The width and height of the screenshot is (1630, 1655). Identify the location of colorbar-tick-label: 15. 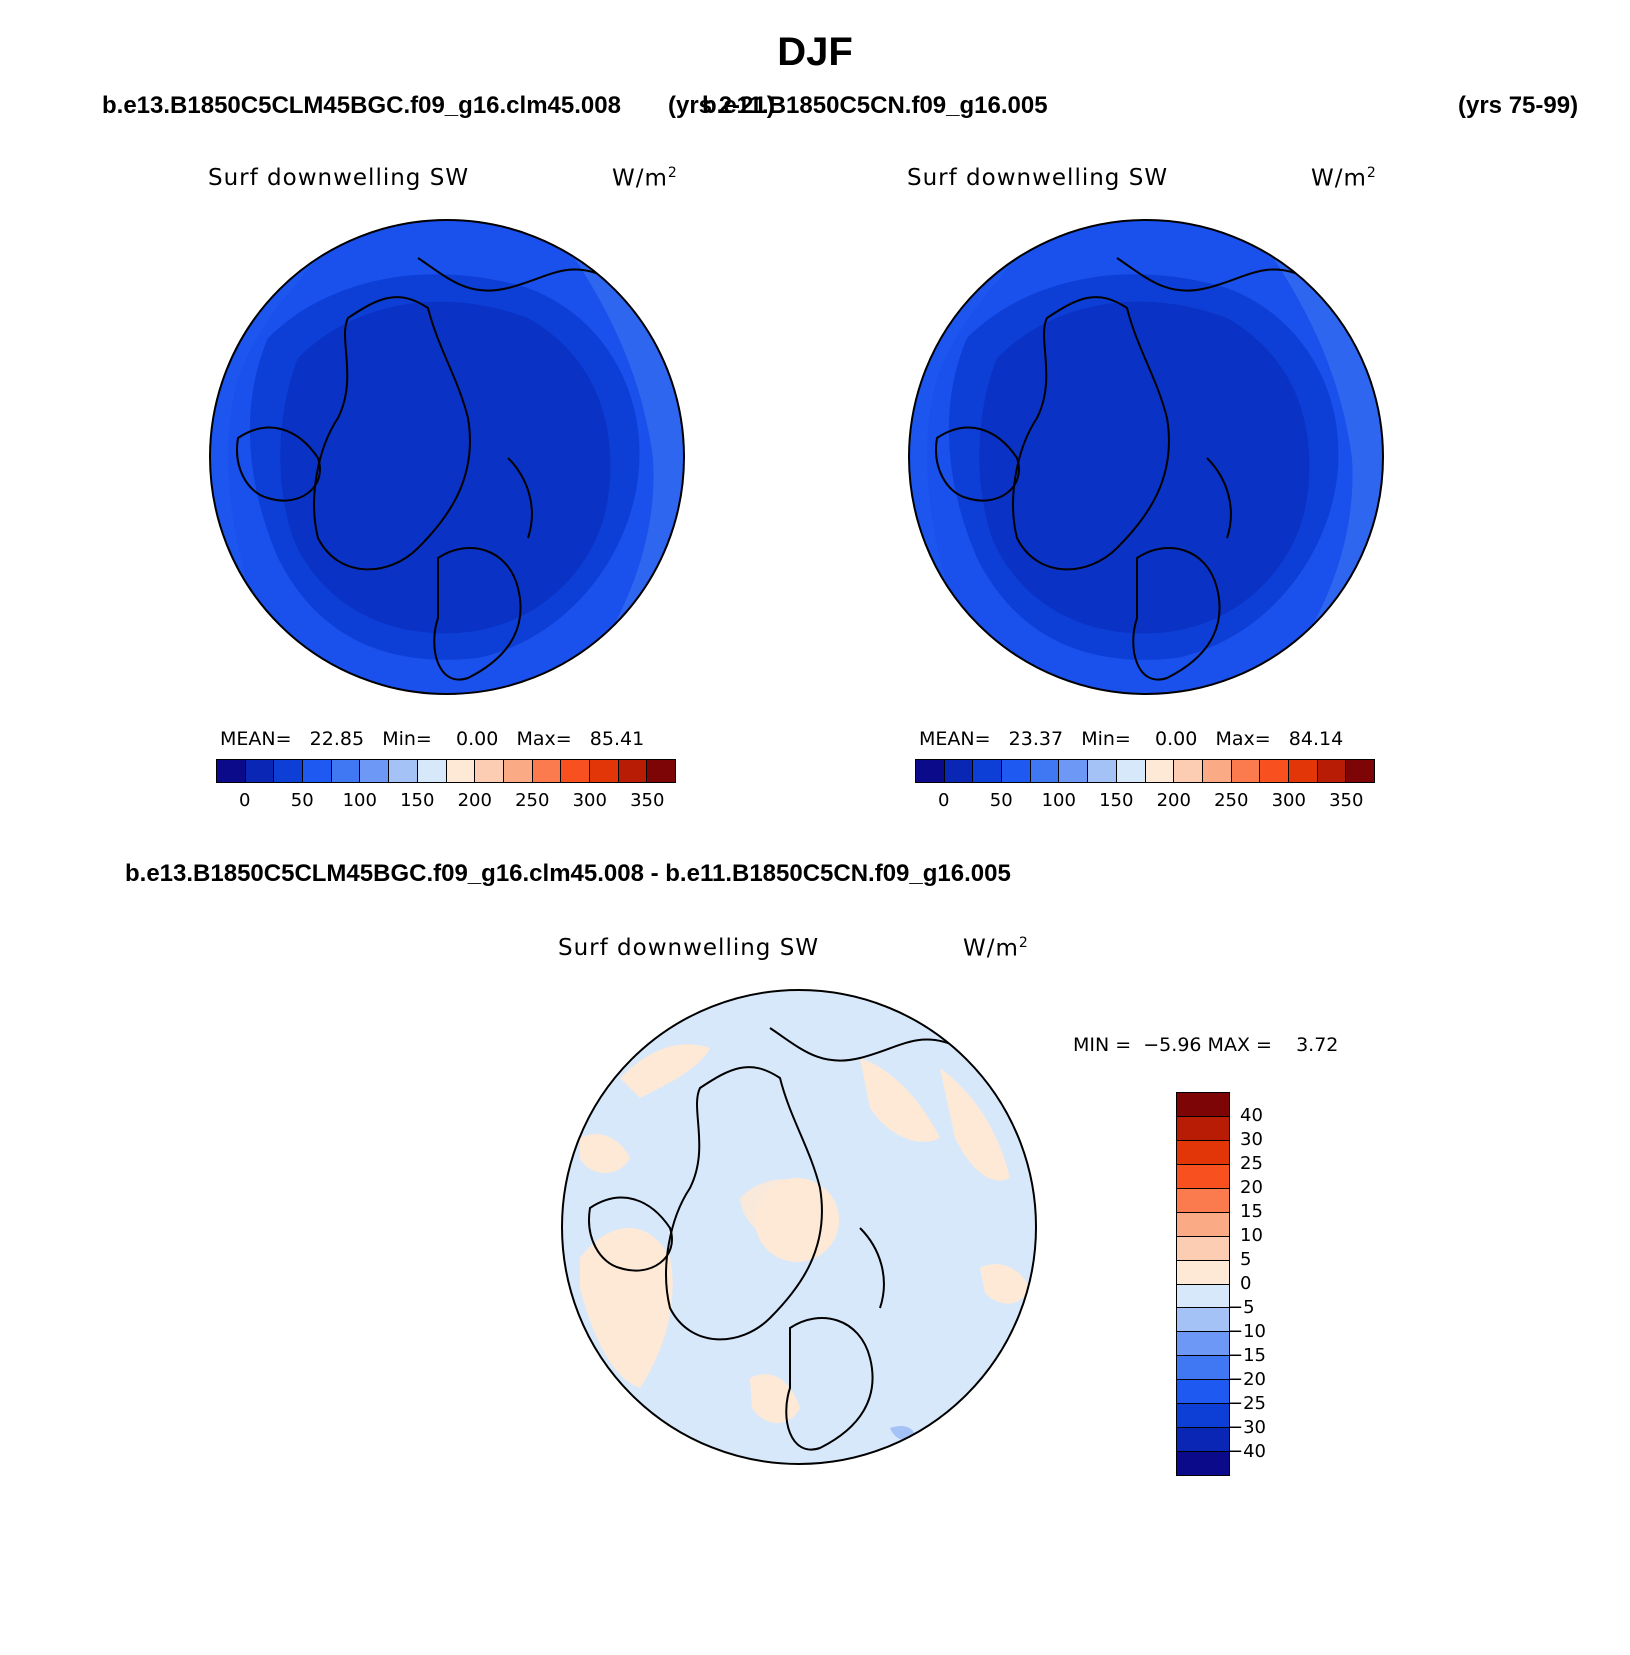
(1251, 1211).